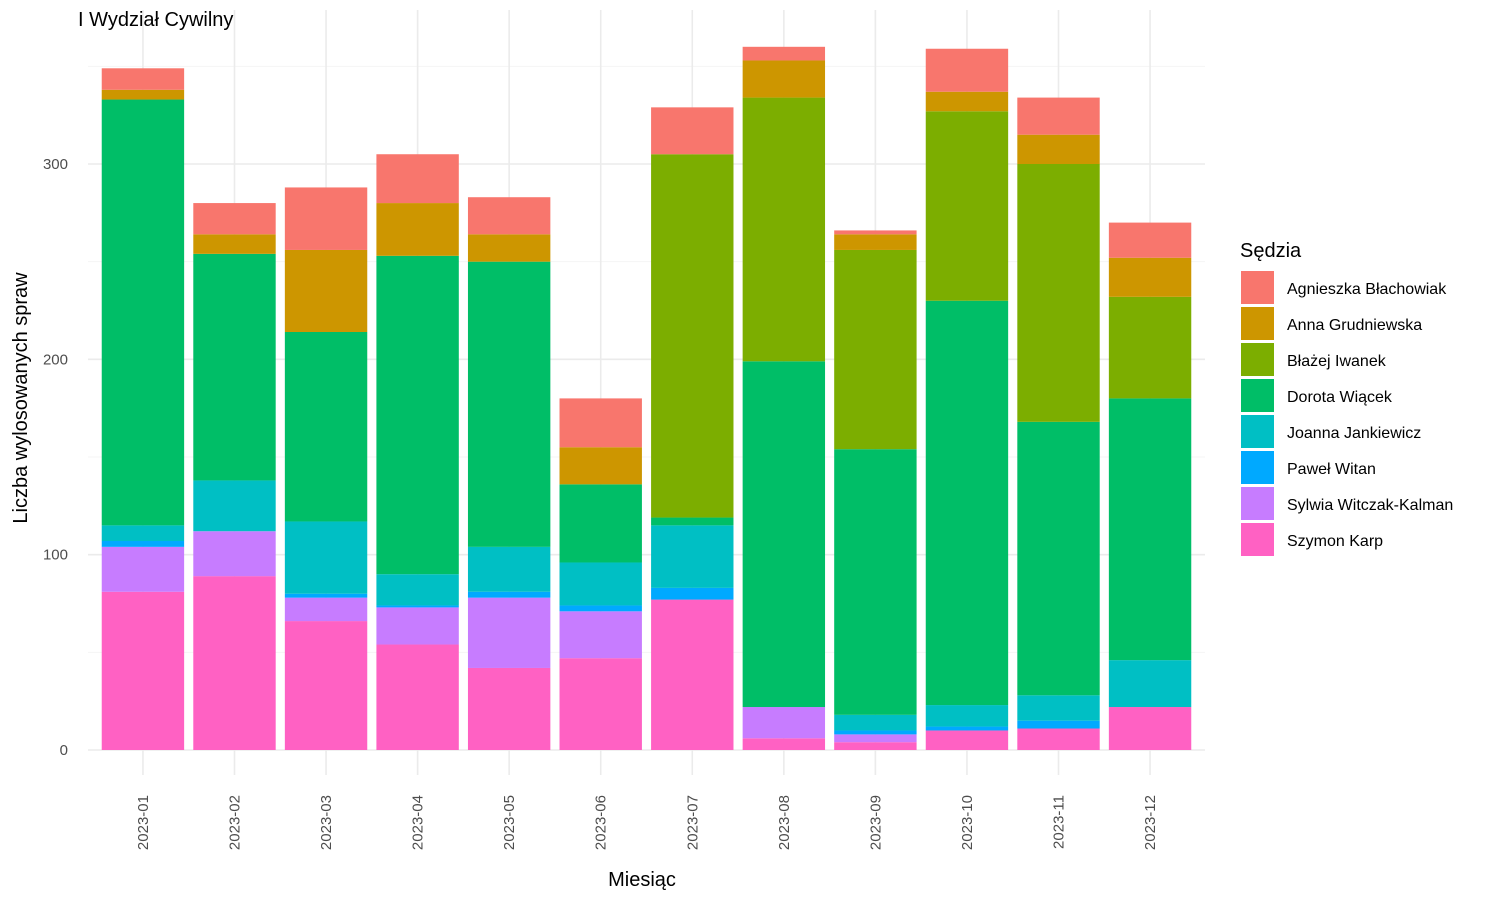 Image resolution: width=1500 pixels, height=900 pixels. Describe the element at coordinates (967, 822) in the screenshot. I see `x-tick-label: 2023-10` at that location.